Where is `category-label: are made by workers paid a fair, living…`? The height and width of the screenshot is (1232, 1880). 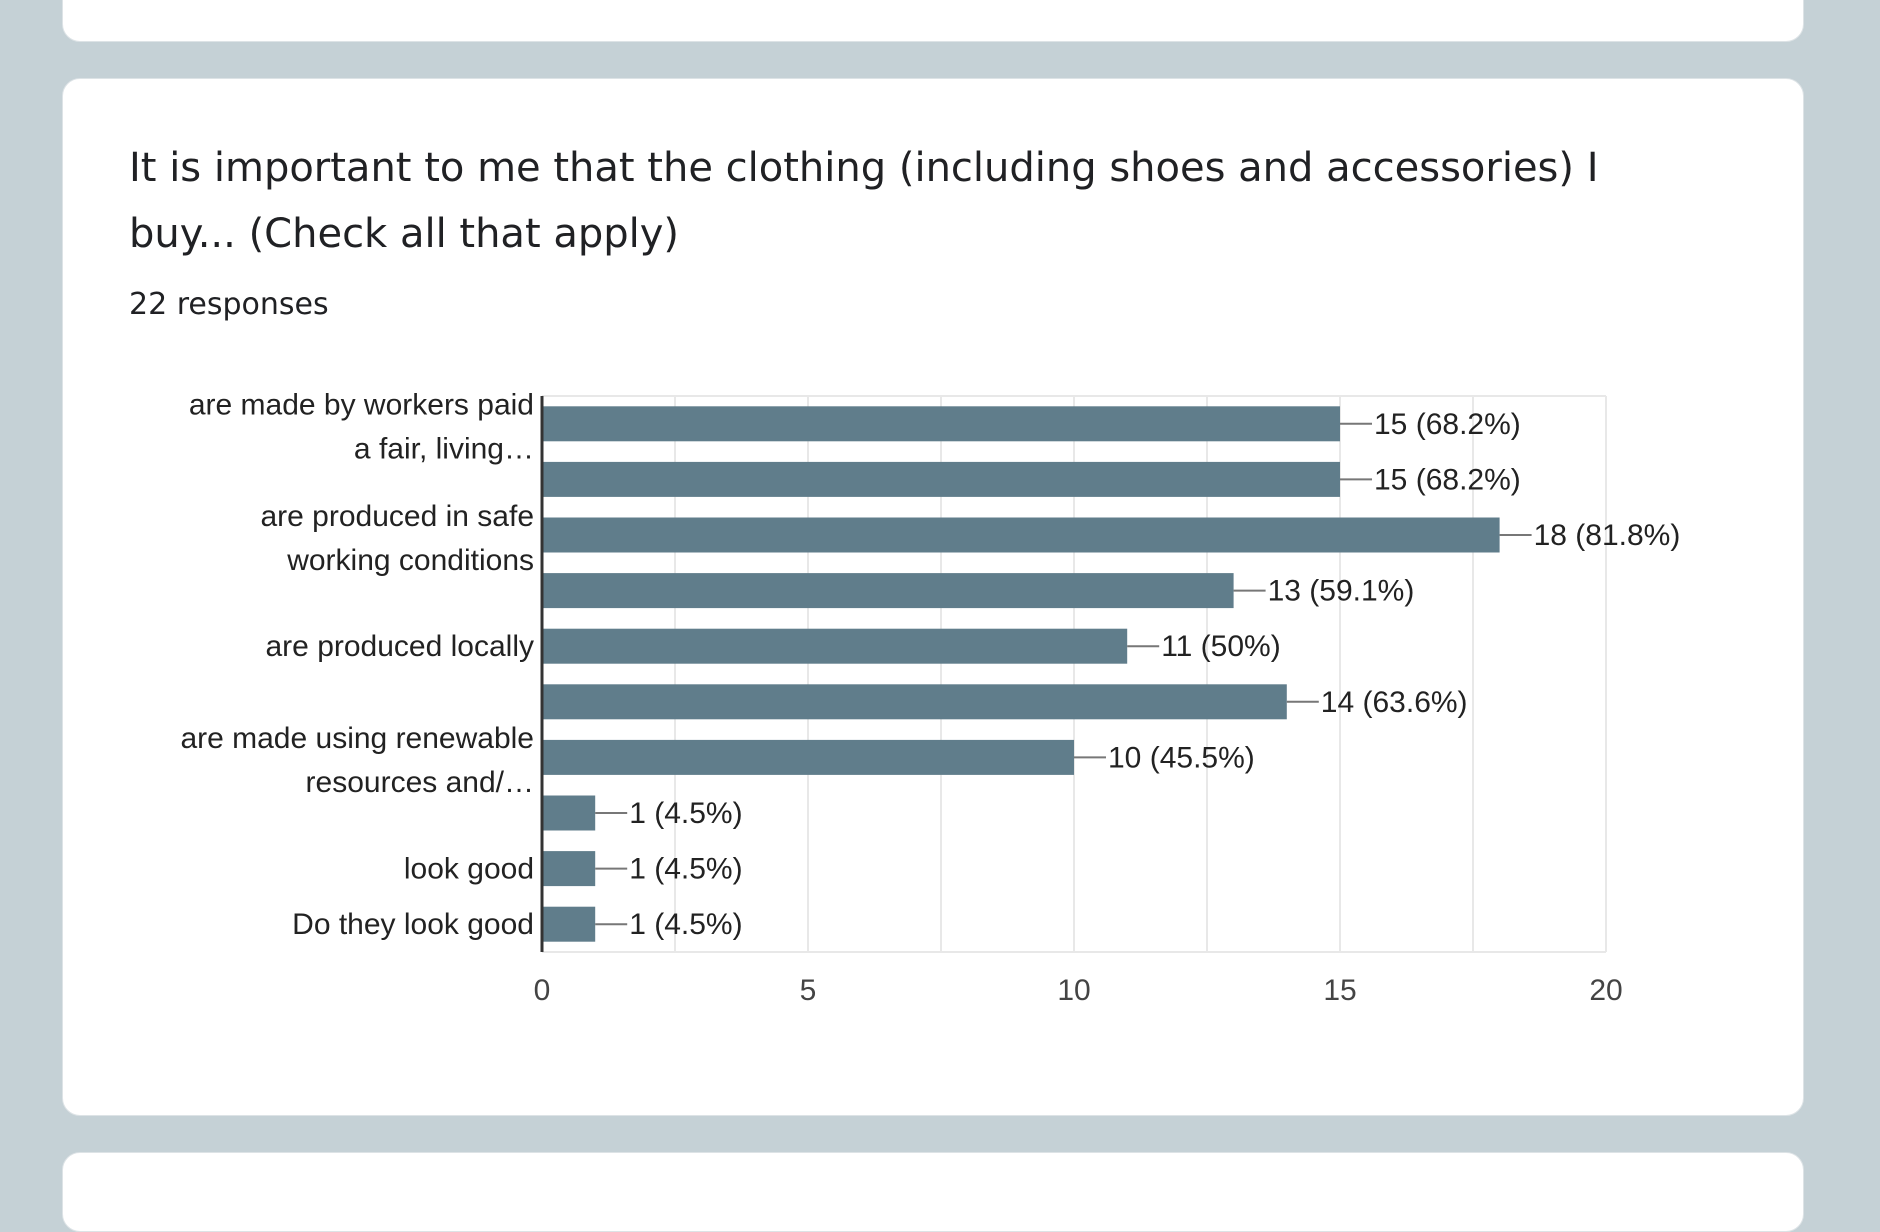 category-label: are made by workers paid a fair, living… is located at coordinates (361, 427).